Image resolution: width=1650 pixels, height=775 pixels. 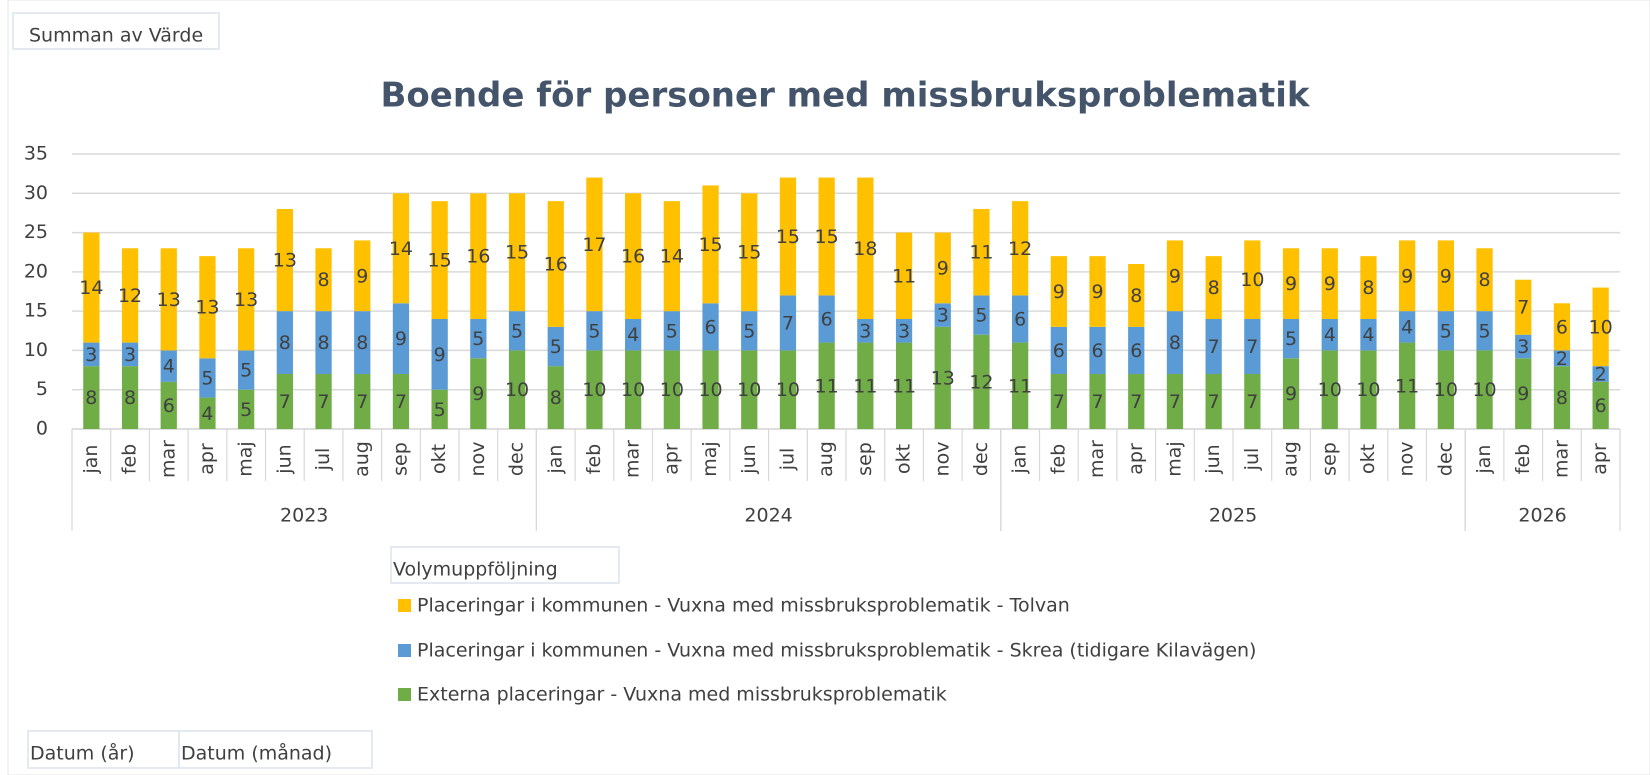 I want to click on legend-title: Volymuppföljning, so click(x=475, y=570).